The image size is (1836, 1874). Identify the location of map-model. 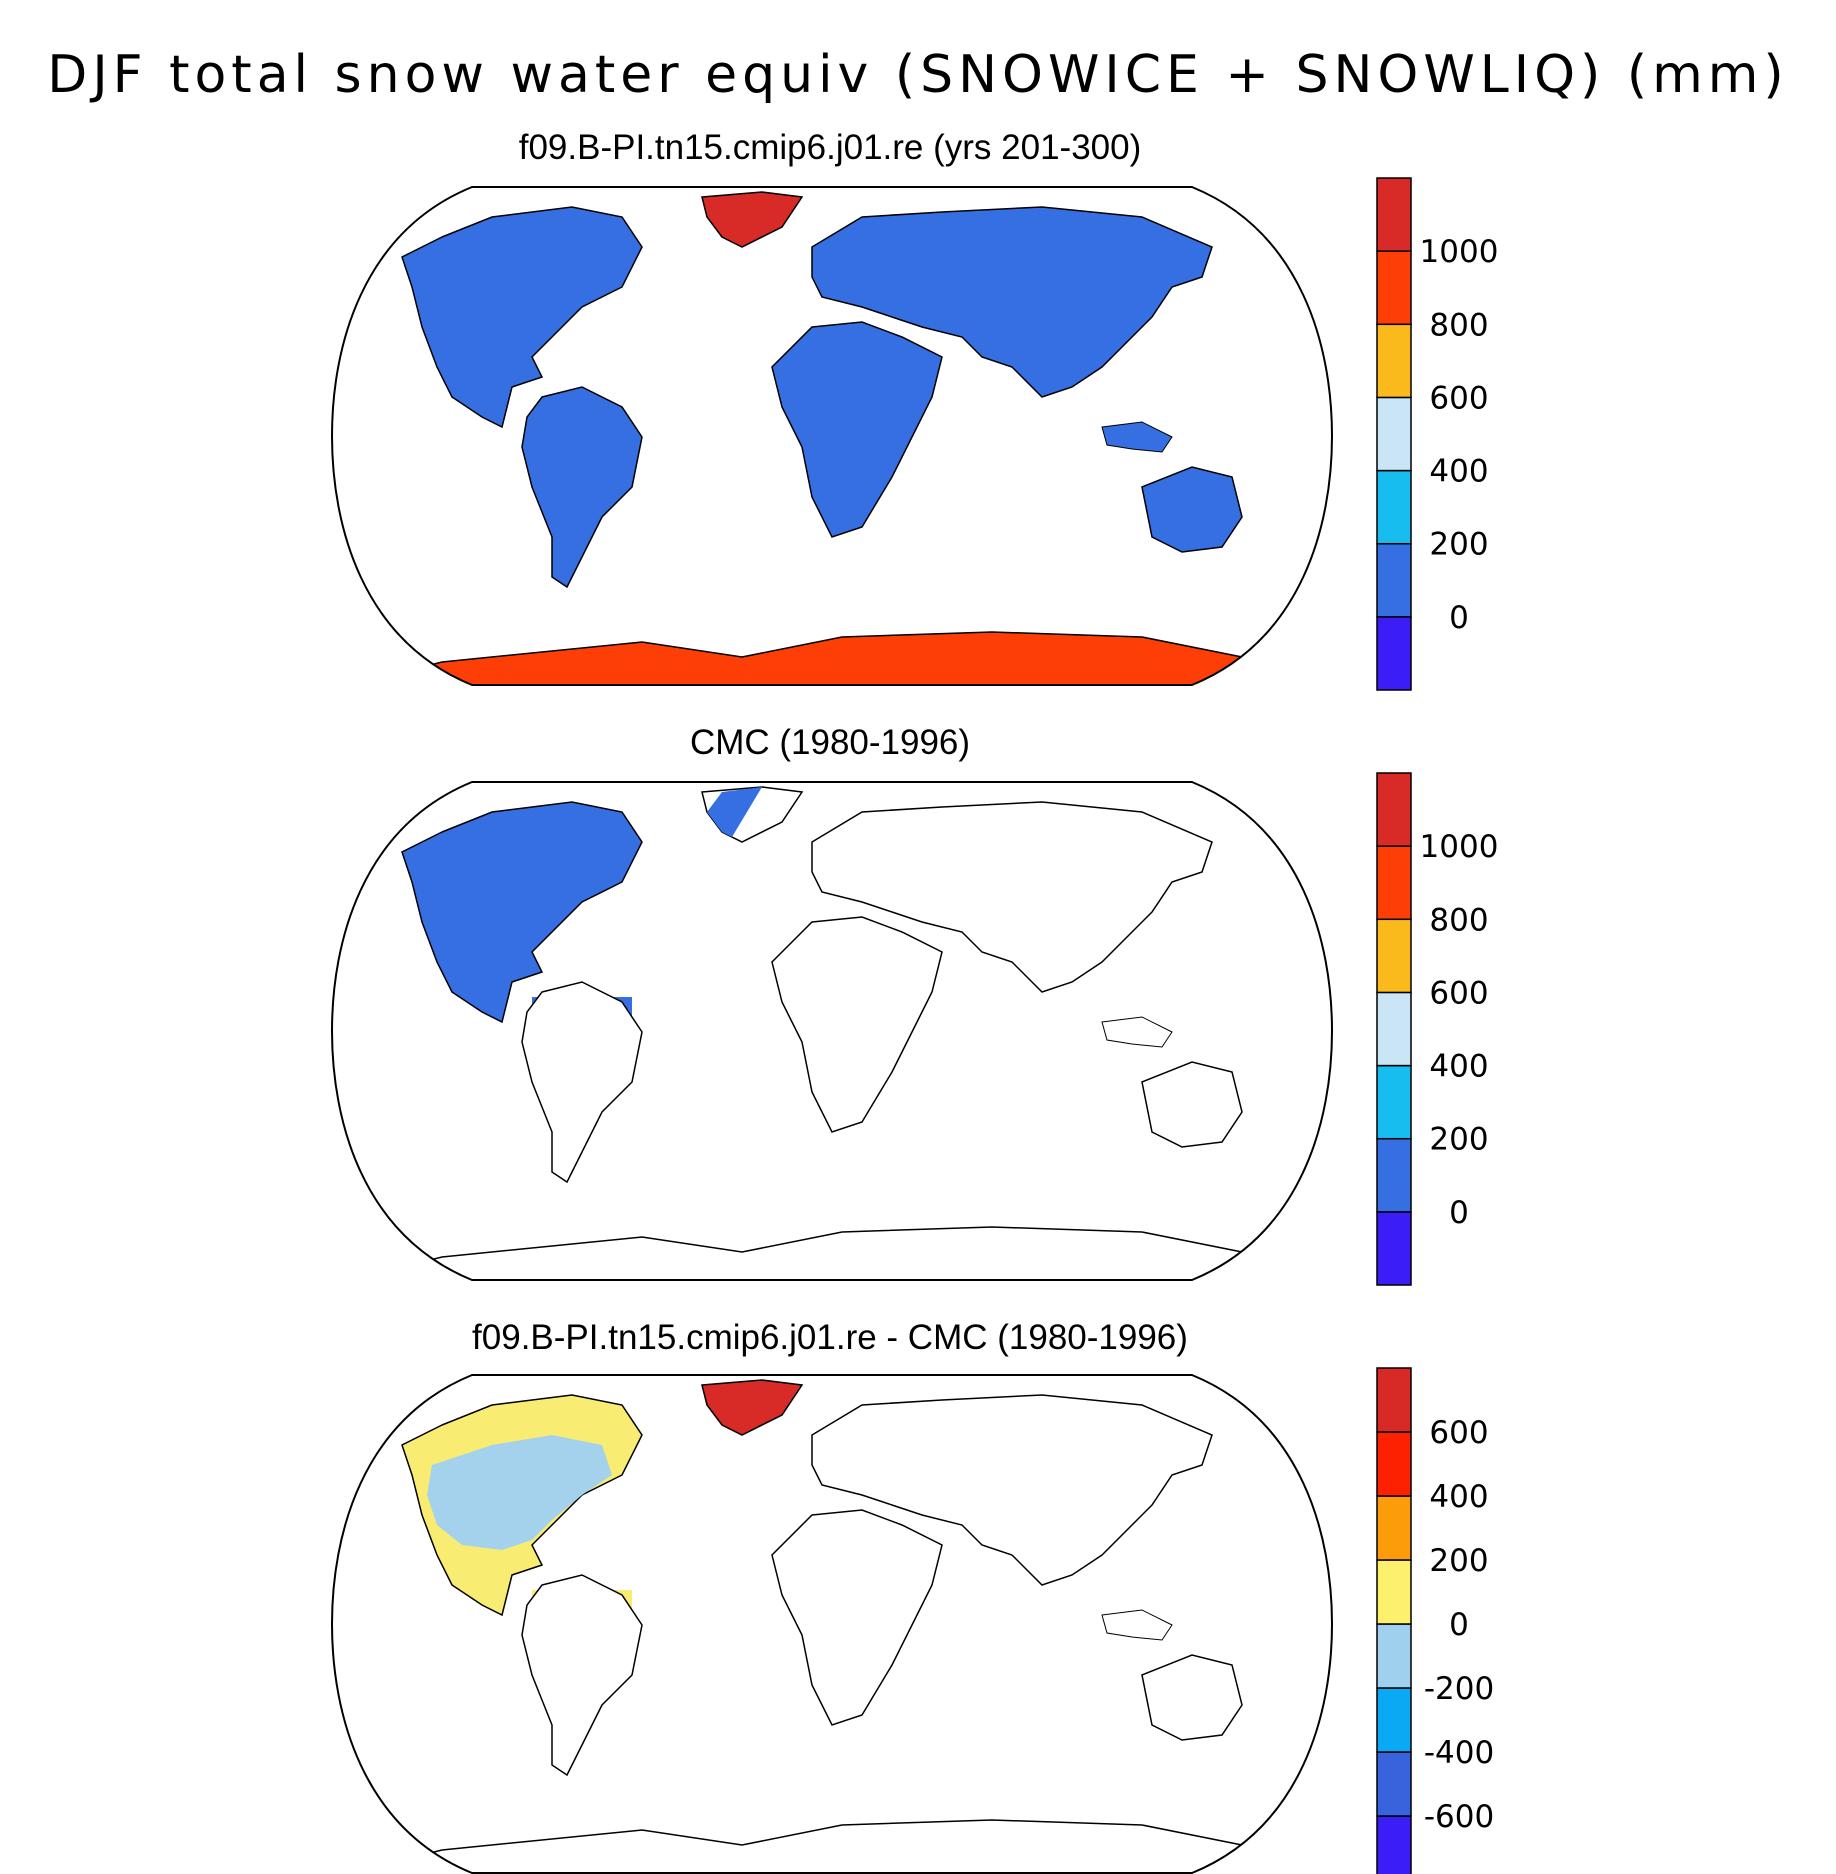
(832, 436).